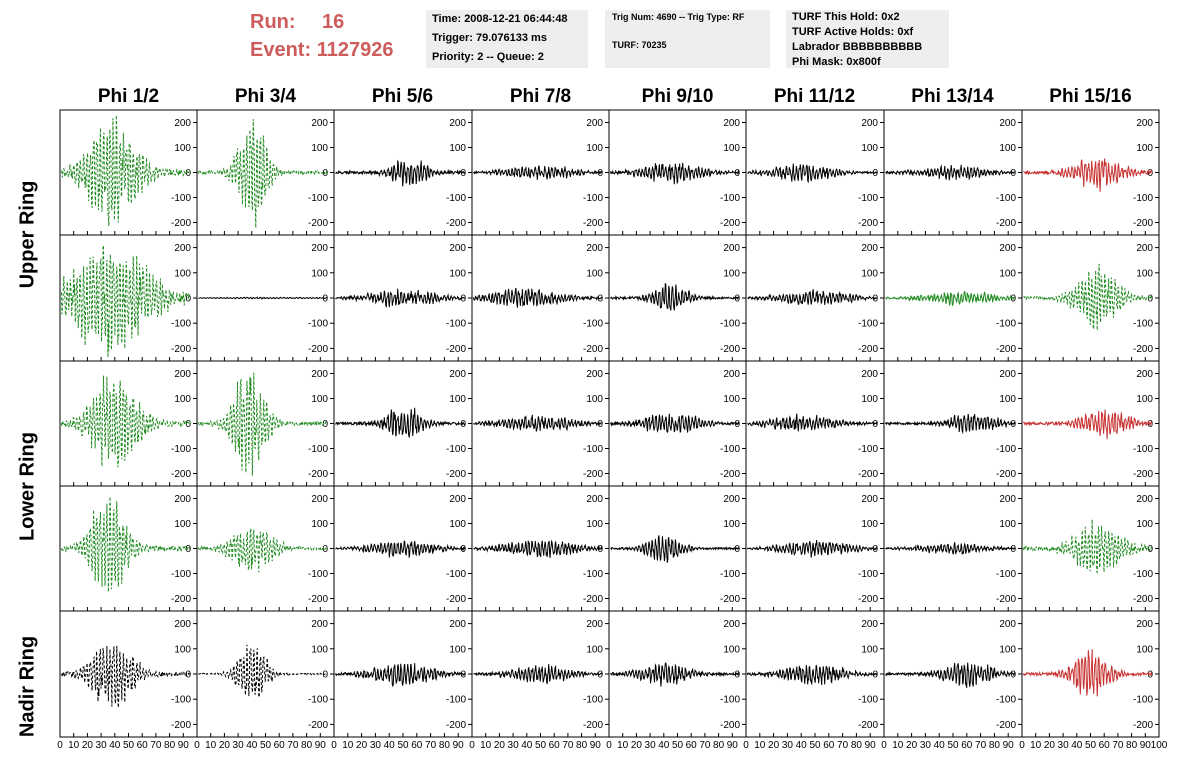 This screenshot has height=772, width=1196. What do you see at coordinates (539, 680) in the screenshot?
I see `panel-r5-c4: -200 -100 0 100 200 0 10 20 30 40 50 60 70 80 90` at bounding box center [539, 680].